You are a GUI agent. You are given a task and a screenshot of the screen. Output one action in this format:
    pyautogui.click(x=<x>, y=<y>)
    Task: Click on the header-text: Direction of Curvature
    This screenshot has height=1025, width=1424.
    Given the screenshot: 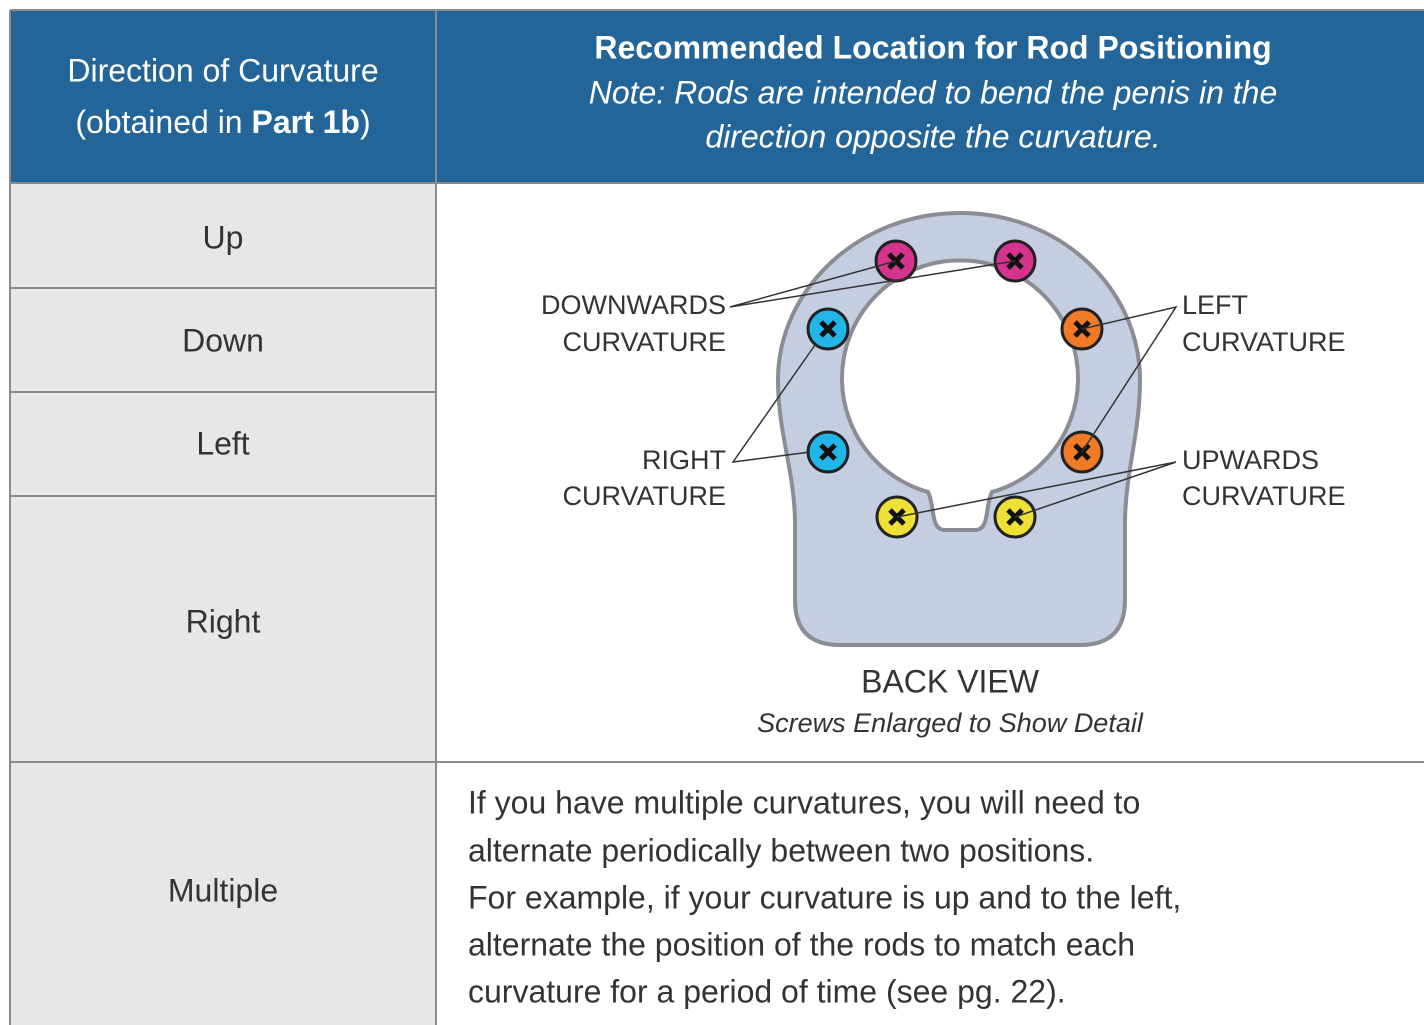 What is the action you would take?
    pyautogui.click(x=222, y=70)
    